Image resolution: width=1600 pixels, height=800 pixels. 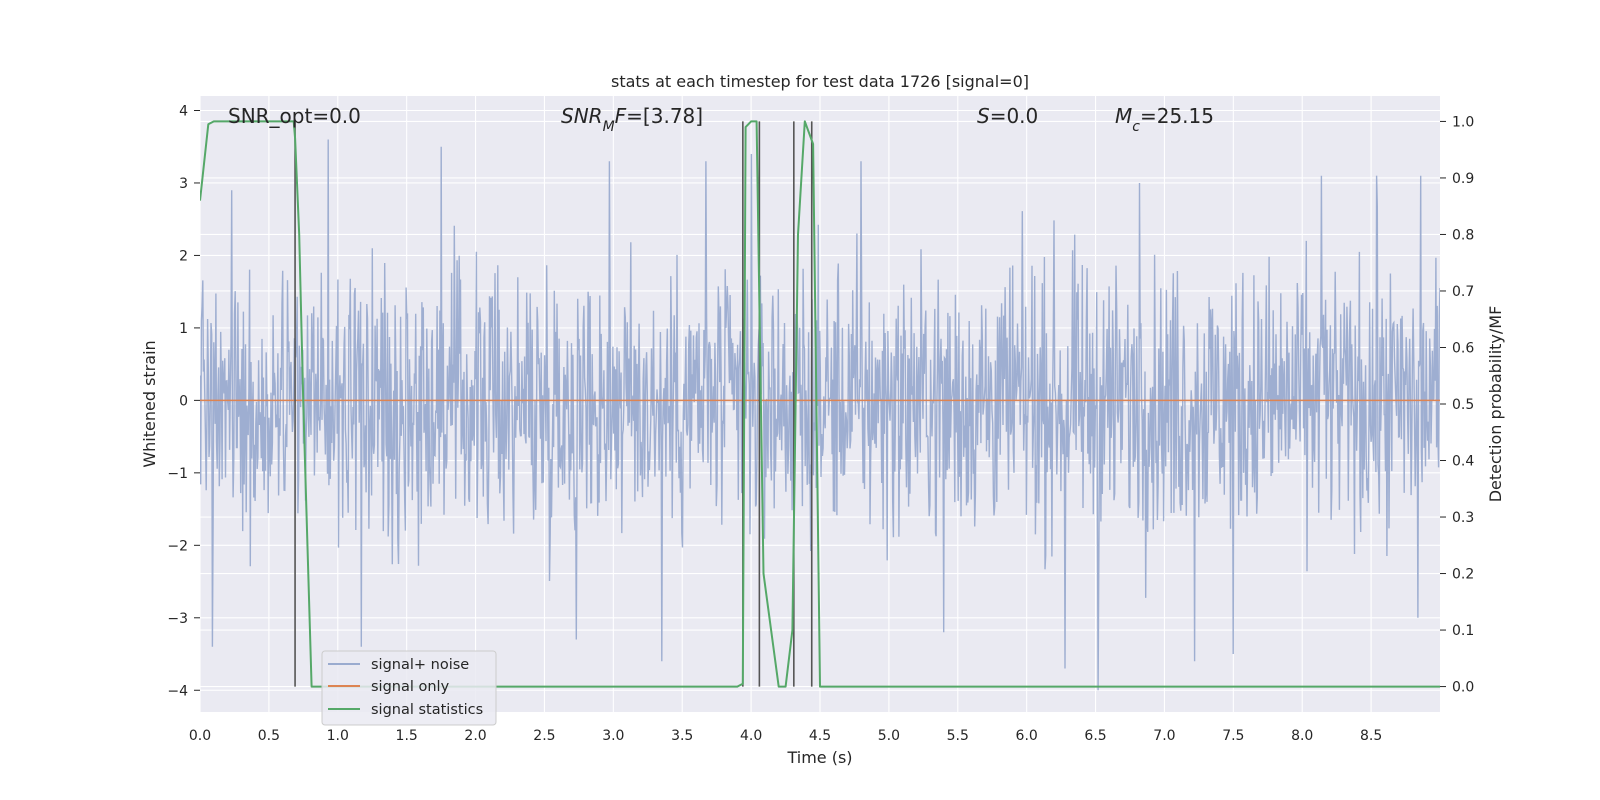 What do you see at coordinates (1463, 179) in the screenshot?
I see `y2-tick-label: 0.9` at bounding box center [1463, 179].